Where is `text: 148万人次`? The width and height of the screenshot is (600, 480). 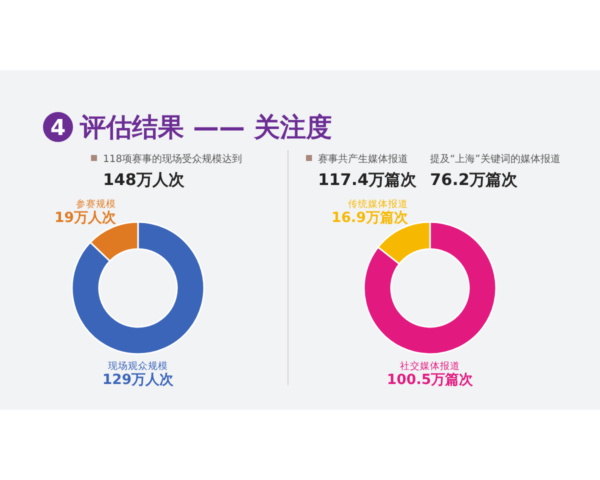
text: 148万人次 is located at coordinates (144, 179).